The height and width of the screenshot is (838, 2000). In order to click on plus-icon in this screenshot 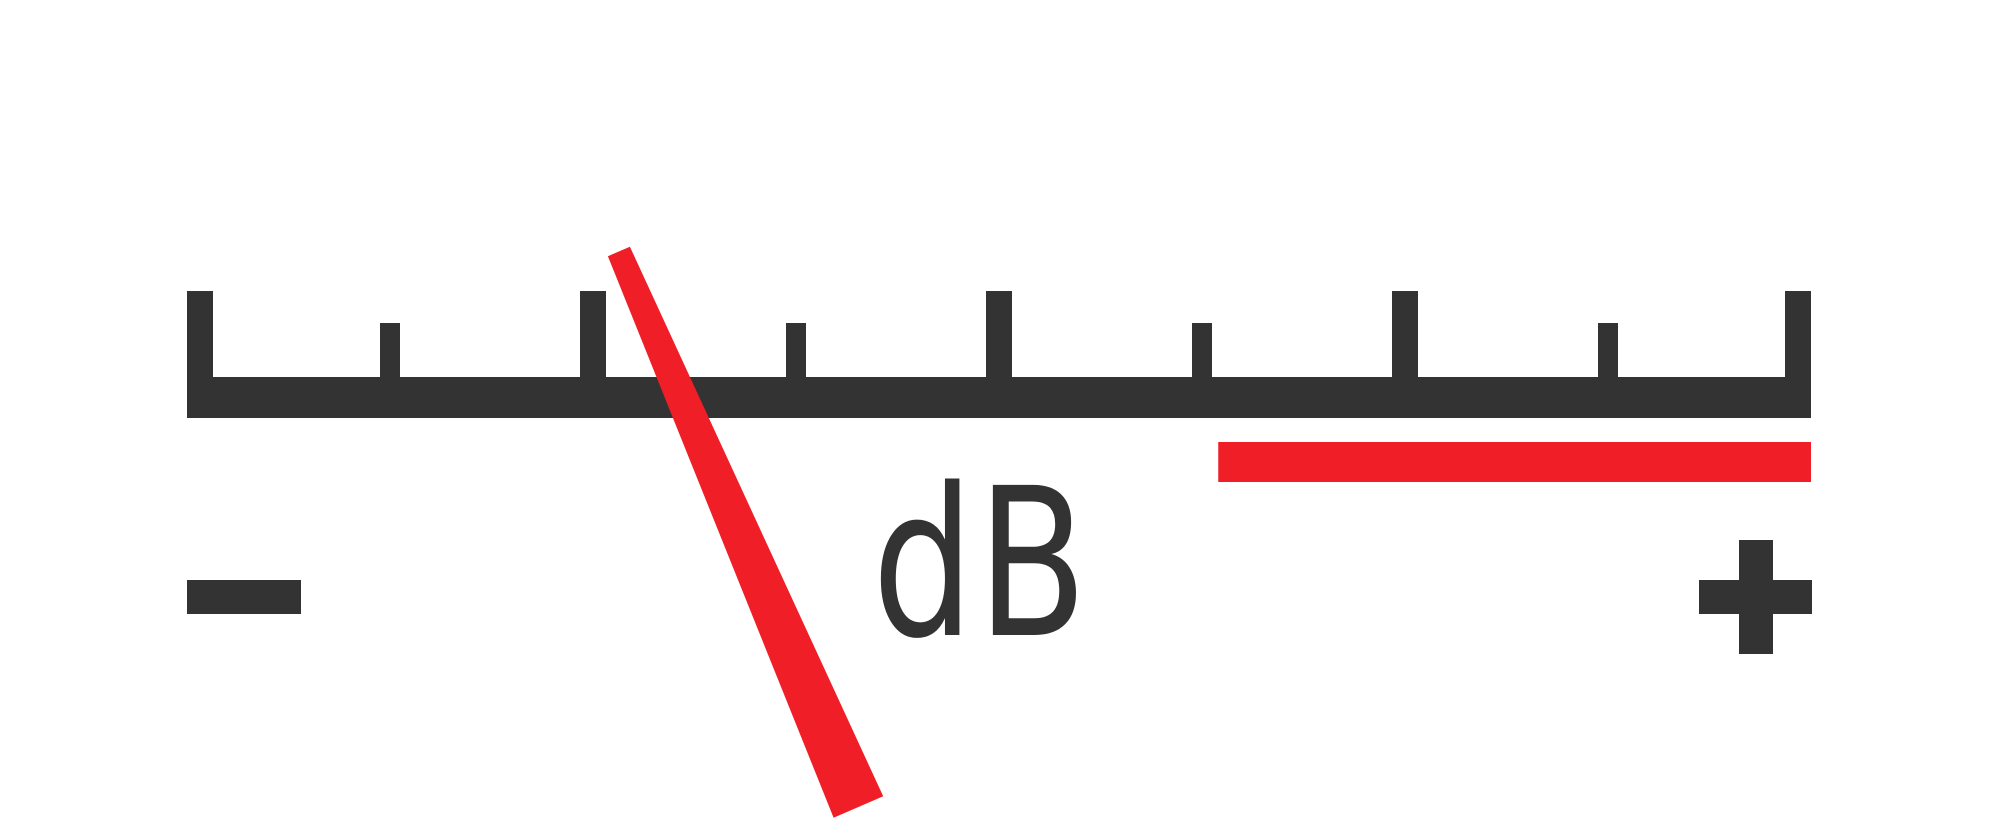, I will do `click(1755, 597)`.